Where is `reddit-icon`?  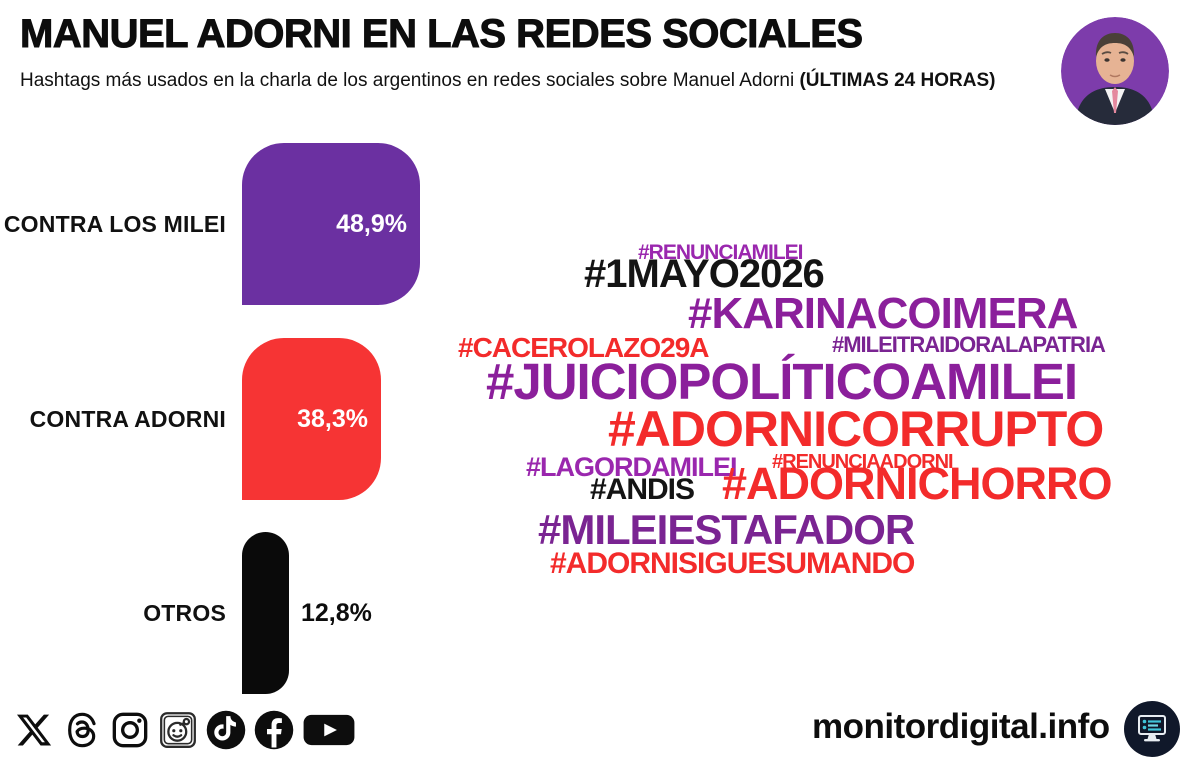 reddit-icon is located at coordinates (178, 730).